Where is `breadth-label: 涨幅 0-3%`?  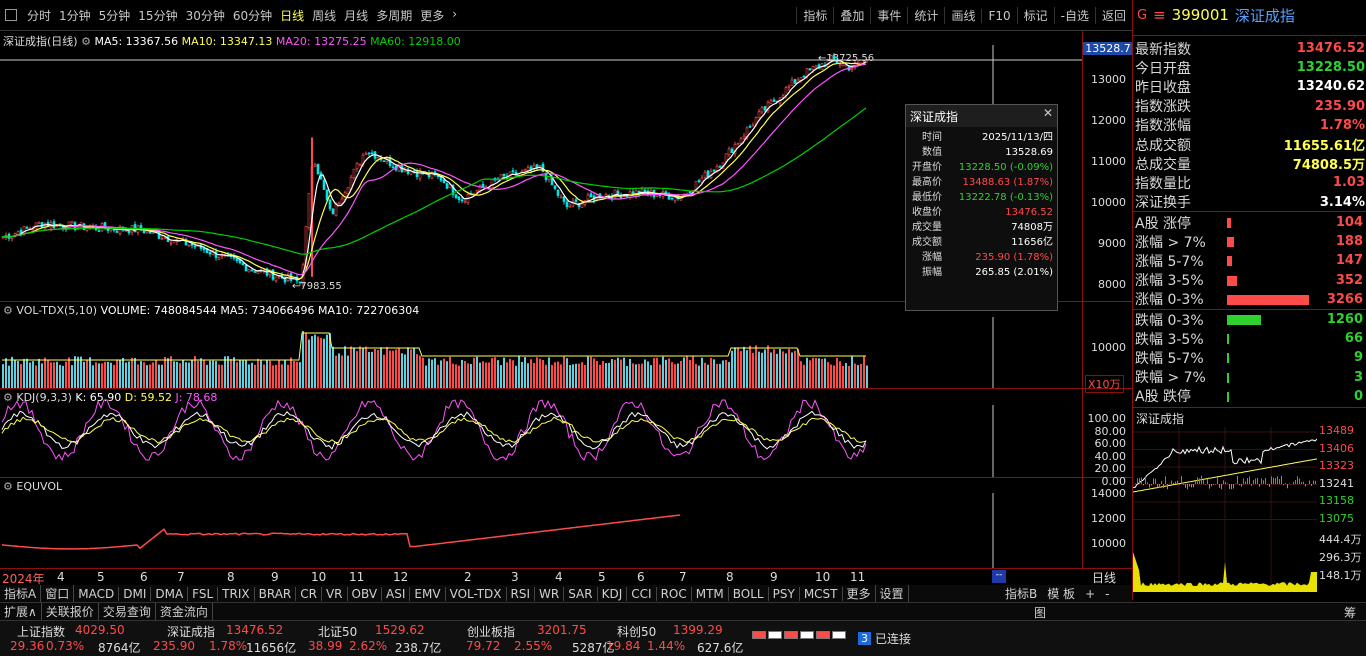
breadth-label: 涨幅 0-3% is located at coordinates (1169, 300).